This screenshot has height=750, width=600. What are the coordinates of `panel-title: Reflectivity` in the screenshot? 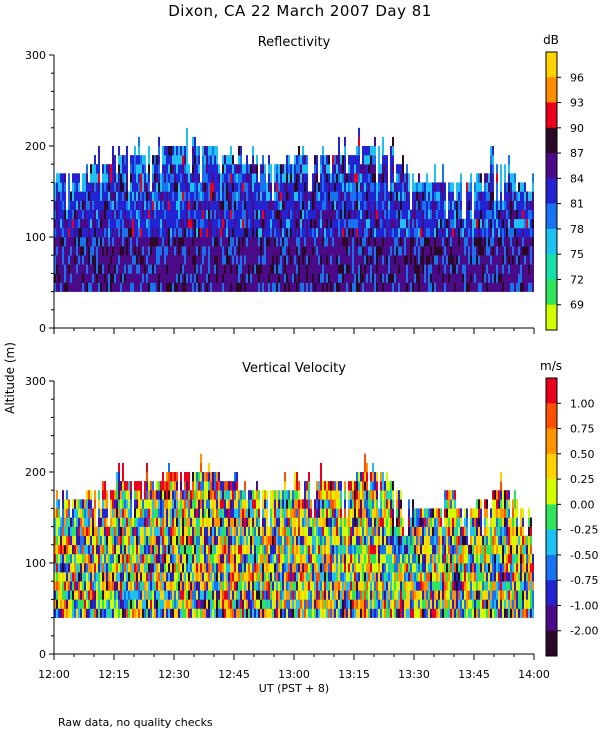 It's located at (294, 42).